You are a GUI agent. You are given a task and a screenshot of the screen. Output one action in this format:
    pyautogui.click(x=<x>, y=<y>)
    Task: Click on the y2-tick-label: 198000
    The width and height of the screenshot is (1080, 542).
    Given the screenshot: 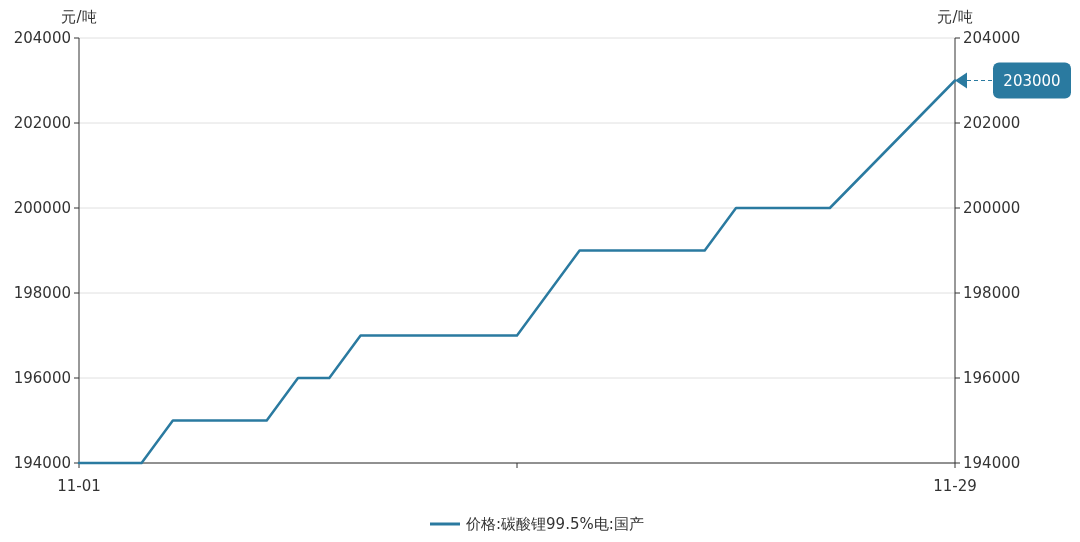 What is the action you would take?
    pyautogui.click(x=992, y=293)
    